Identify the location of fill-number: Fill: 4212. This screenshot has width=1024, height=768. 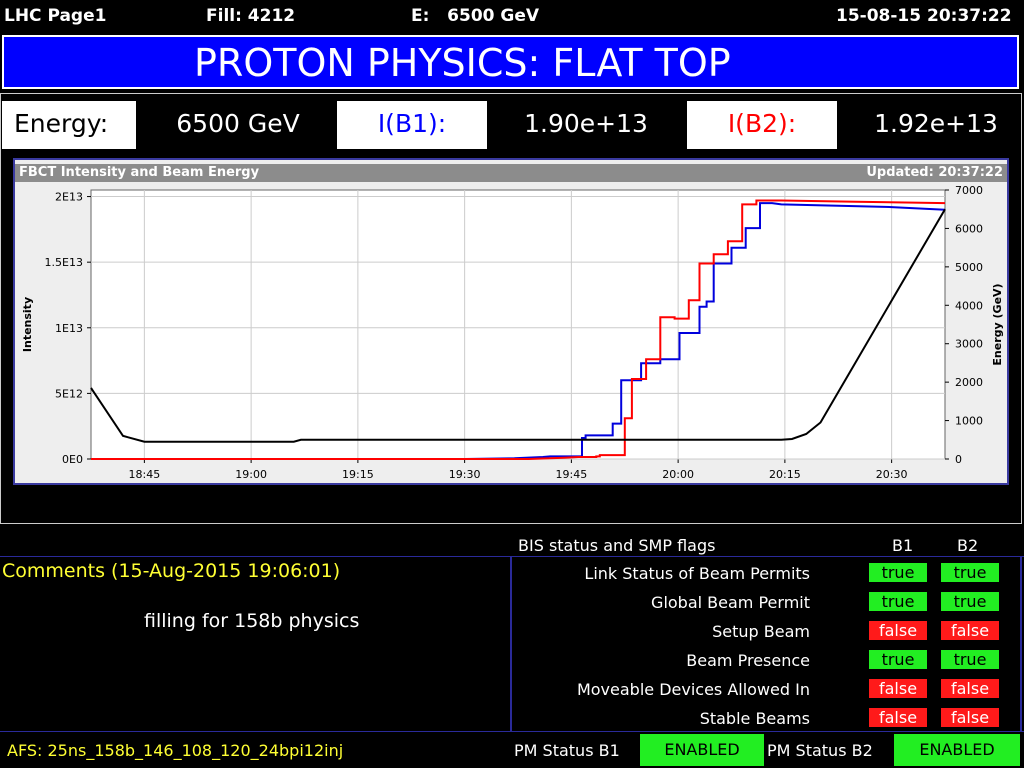
(251, 16).